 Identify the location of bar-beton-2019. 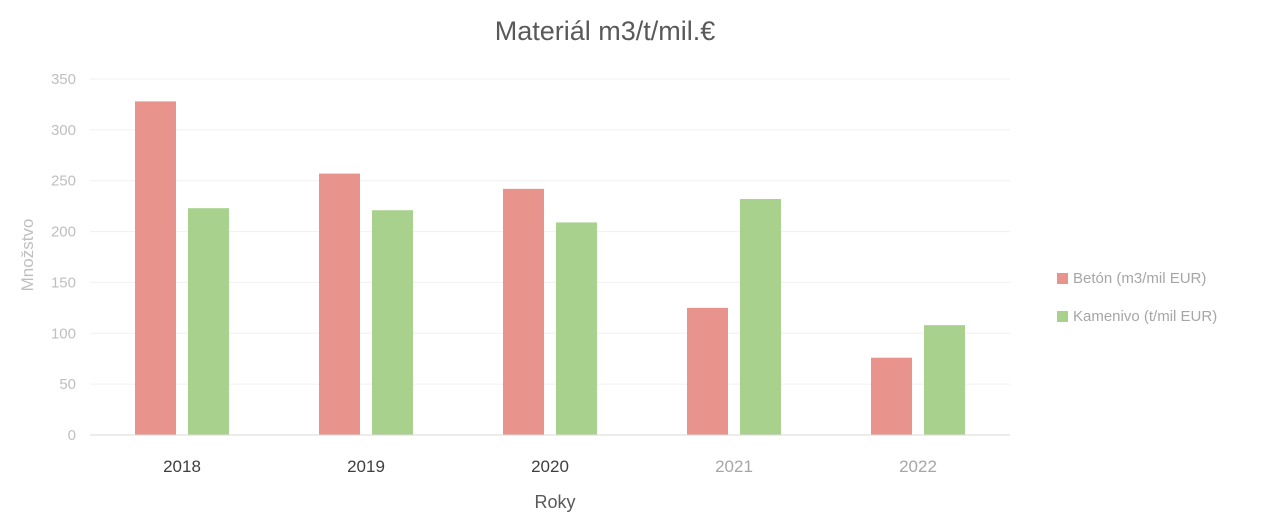
(339, 304).